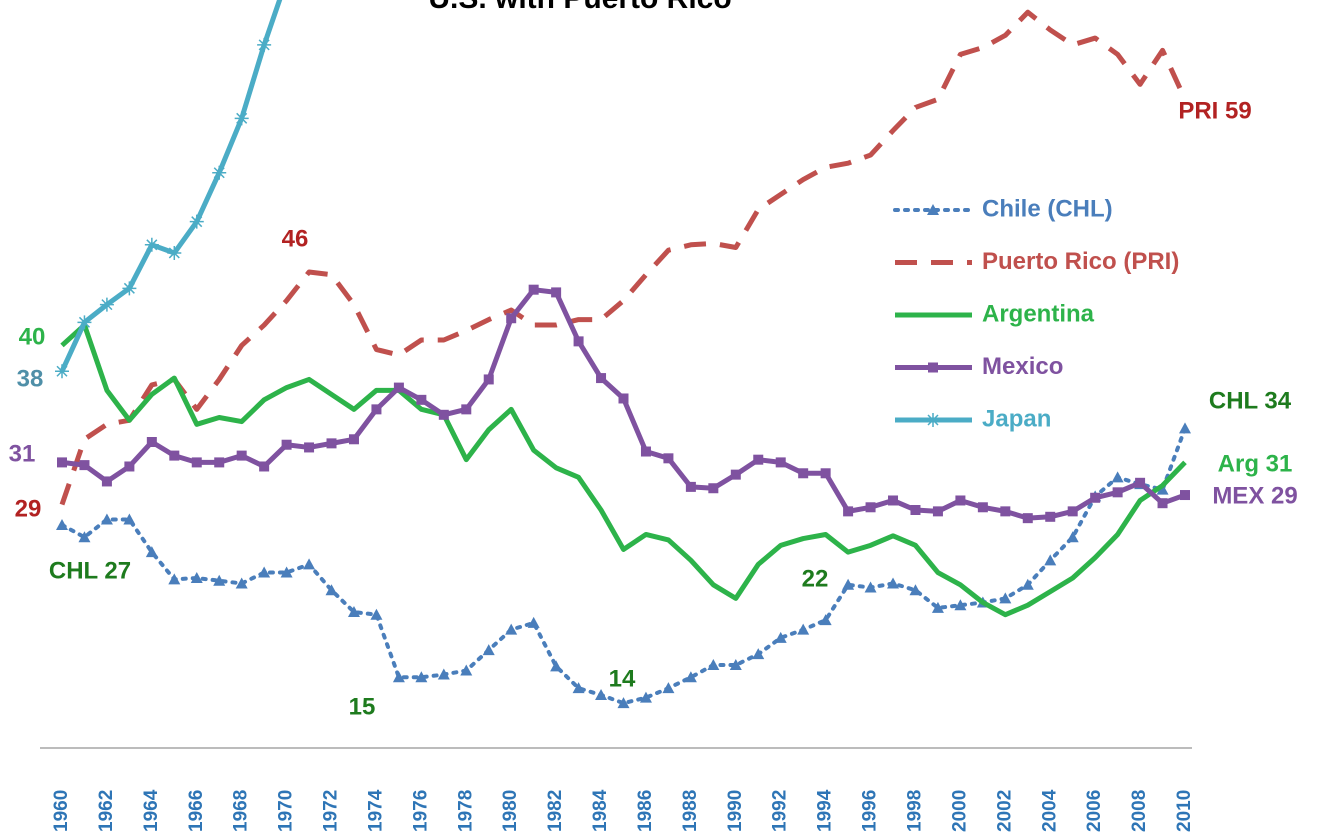 The width and height of the screenshot is (1318, 838). What do you see at coordinates (106, 811) in the screenshot?
I see `x-tick-label: 1962` at bounding box center [106, 811].